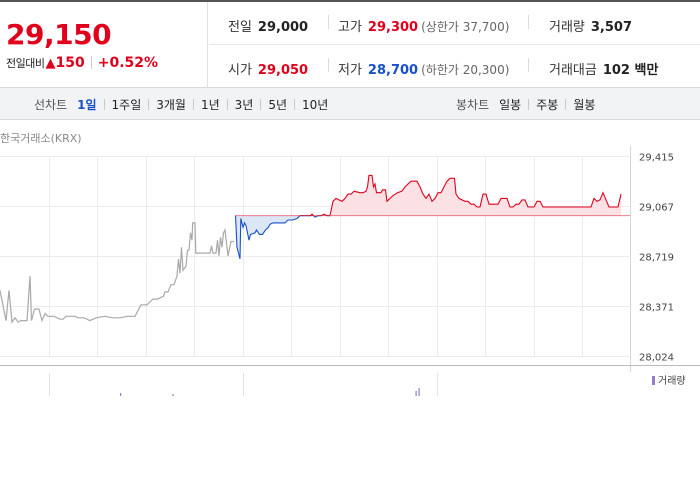  I want to click on stats-row-2: 시가 29,050 저가 28,700 (하한가 20,300) 거래대금 102 백만, so click(454, 66).